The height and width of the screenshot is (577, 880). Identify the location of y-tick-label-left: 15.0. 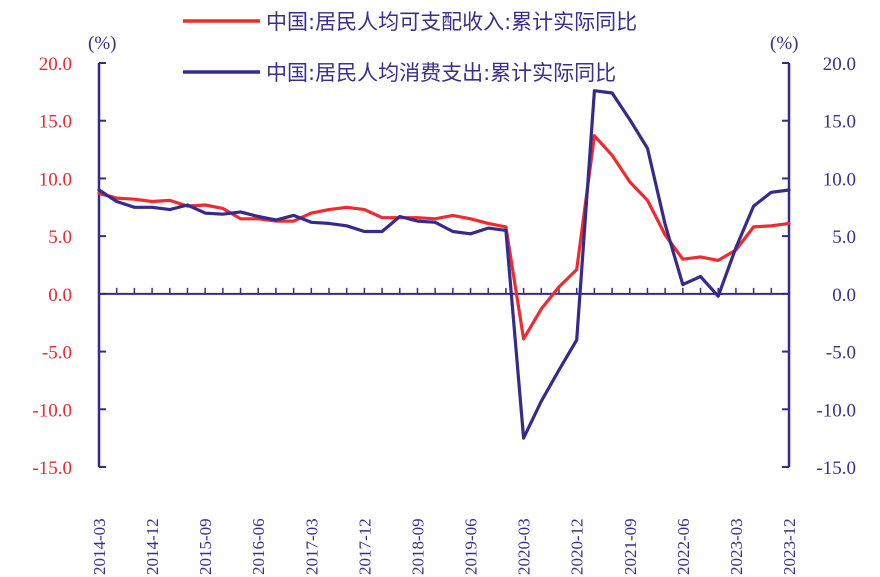
(55, 122).